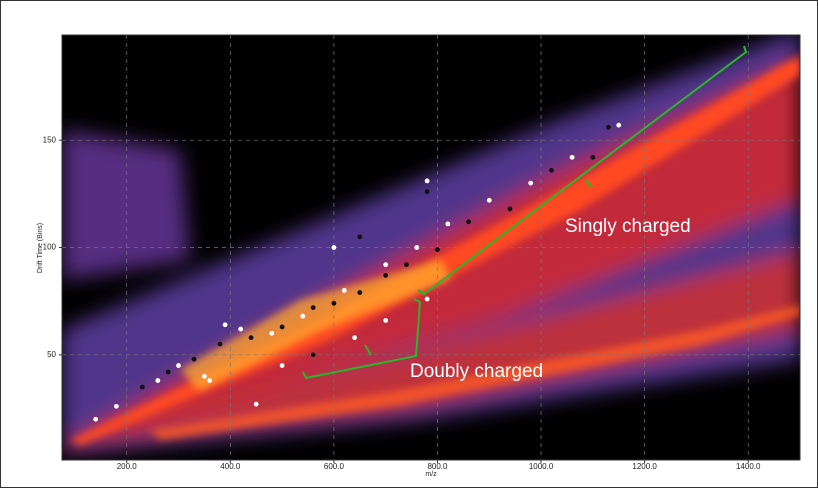  I want to click on x-tick-label: 800.0, so click(437, 466).